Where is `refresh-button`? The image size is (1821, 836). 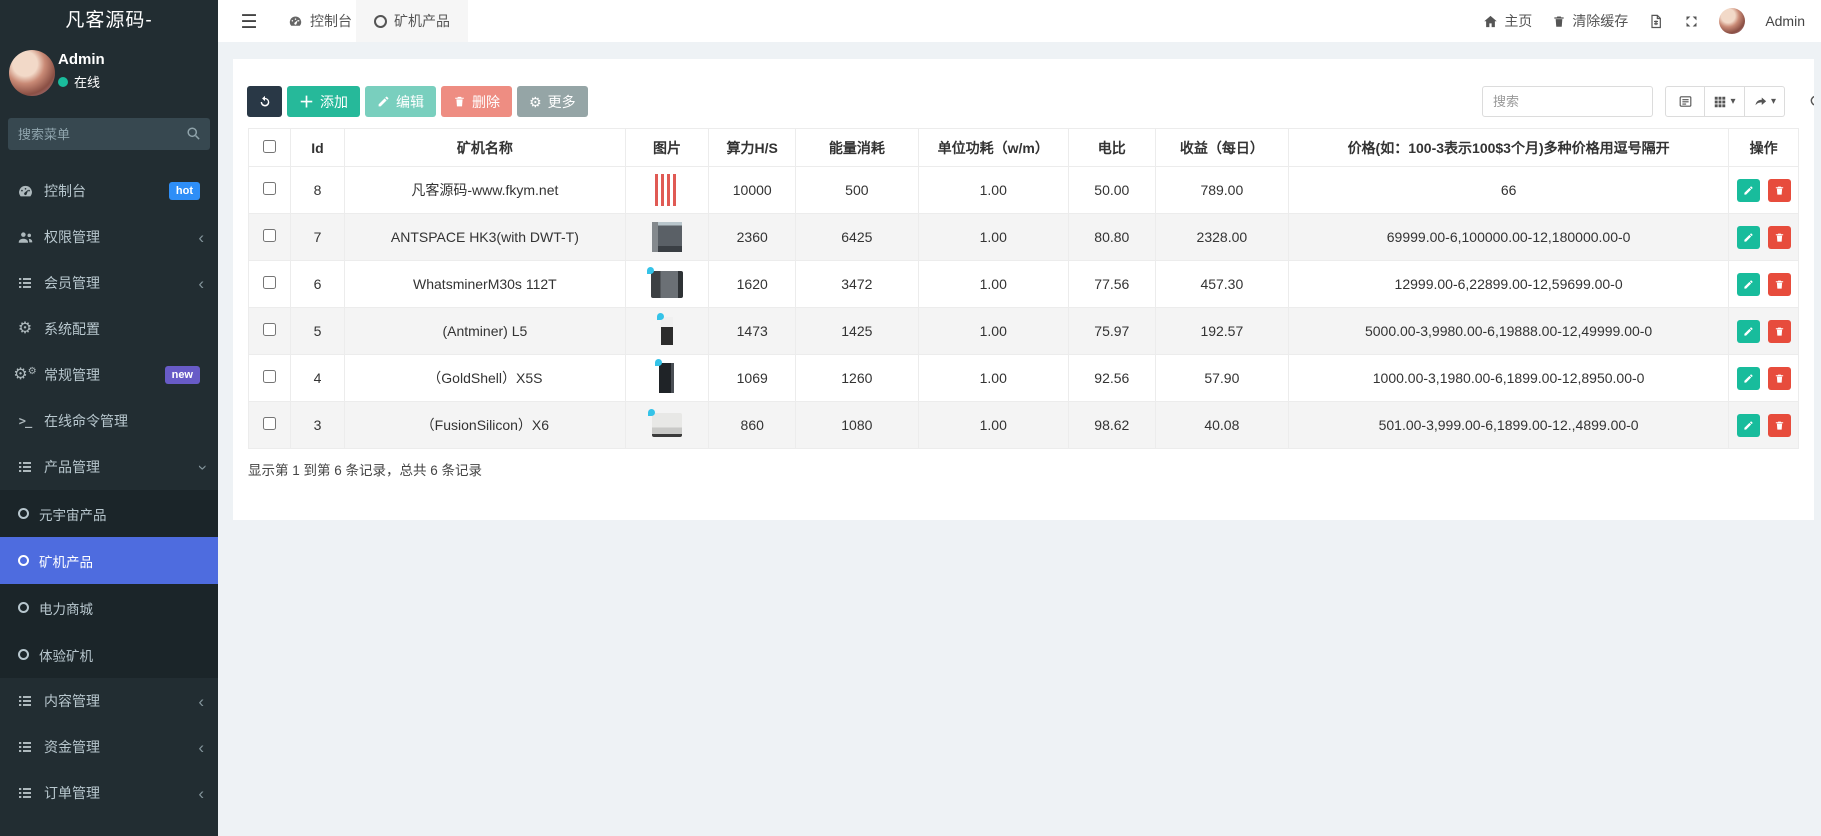 refresh-button is located at coordinates (264, 101).